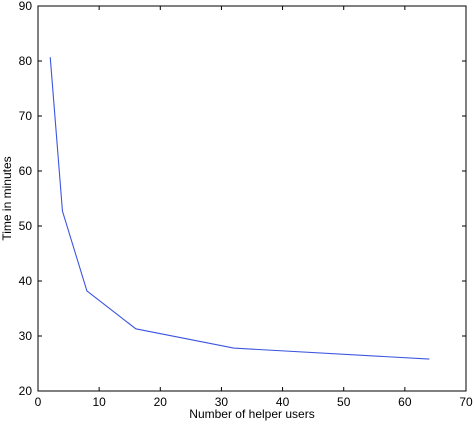 Image resolution: width=474 pixels, height=424 pixels. Describe the element at coordinates (251, 414) in the screenshot. I see `x-axis-label: Number of helper users` at that location.